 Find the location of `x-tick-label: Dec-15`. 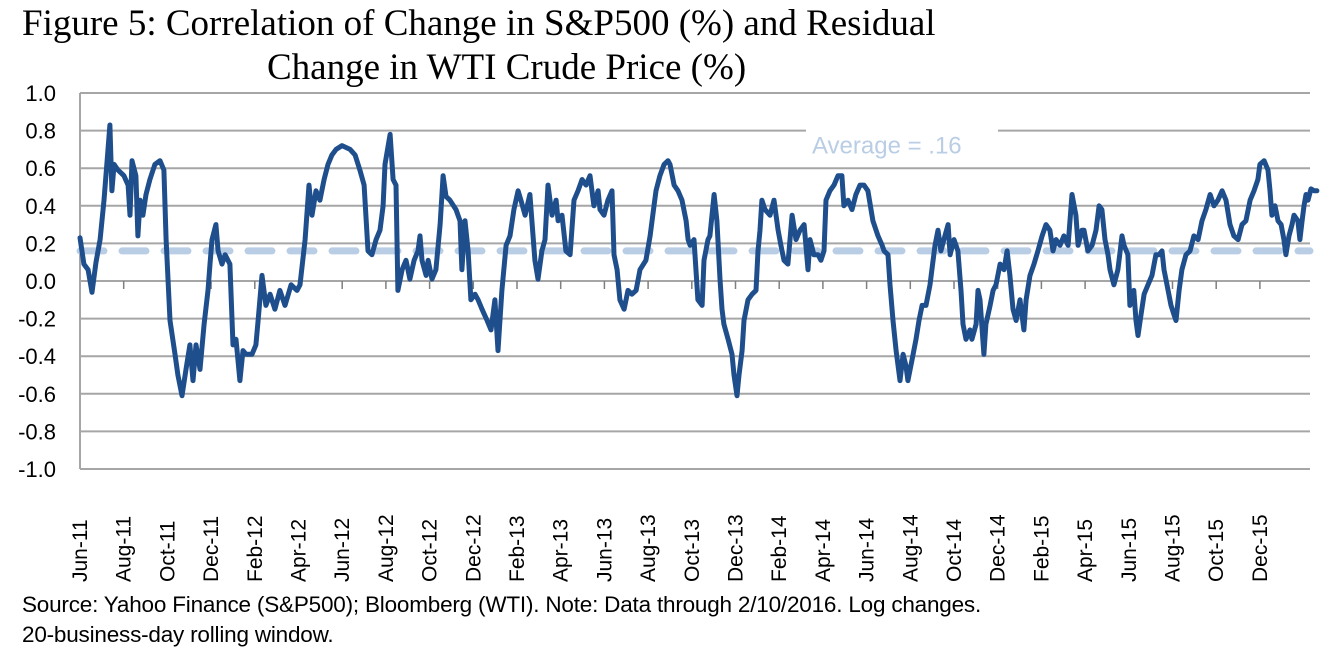

x-tick-label: Dec-15 is located at coordinates (1260, 548).